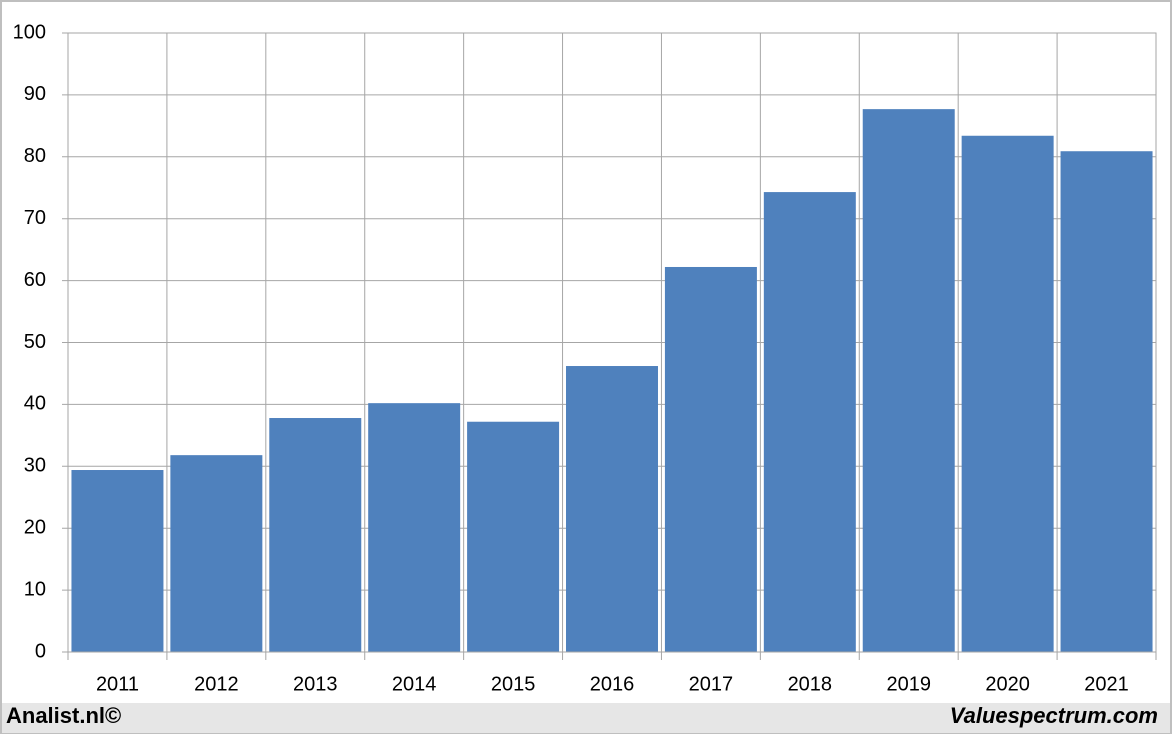 The image size is (1172, 734). What do you see at coordinates (612, 684) in the screenshot?
I see `x-tick-label: 2016` at bounding box center [612, 684].